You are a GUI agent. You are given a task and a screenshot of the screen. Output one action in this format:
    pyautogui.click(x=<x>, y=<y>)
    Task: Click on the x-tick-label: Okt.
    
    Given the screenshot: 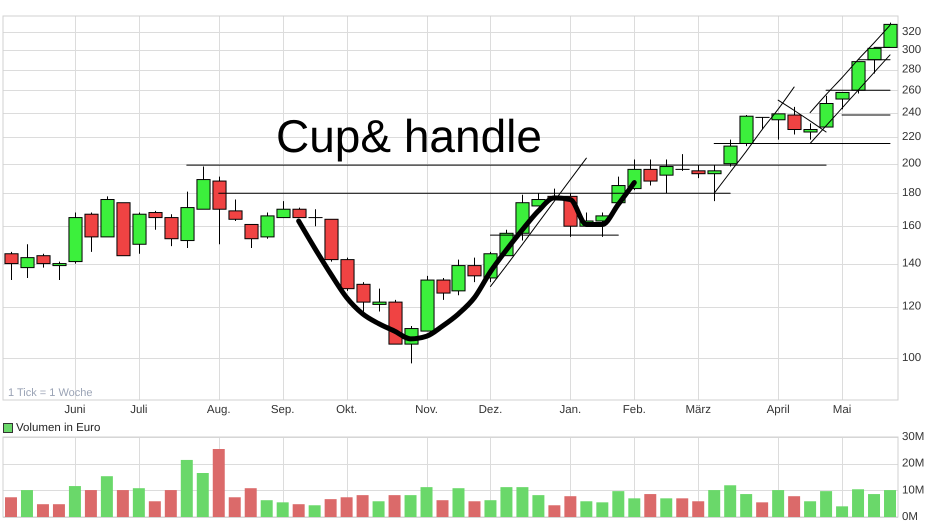 What is the action you would take?
    pyautogui.click(x=347, y=410)
    